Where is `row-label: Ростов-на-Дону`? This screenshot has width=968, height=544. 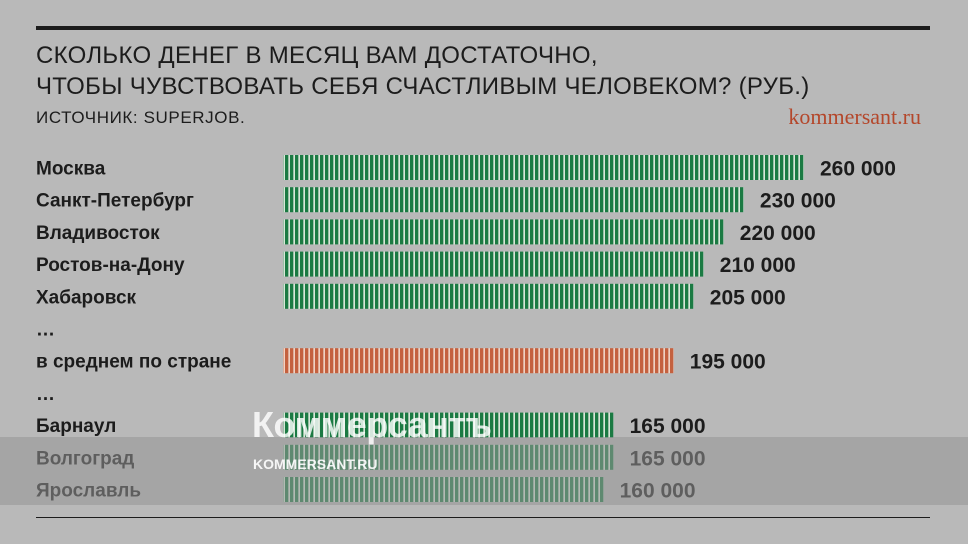
row-label: Ростов-на-Дону is located at coordinates (110, 265).